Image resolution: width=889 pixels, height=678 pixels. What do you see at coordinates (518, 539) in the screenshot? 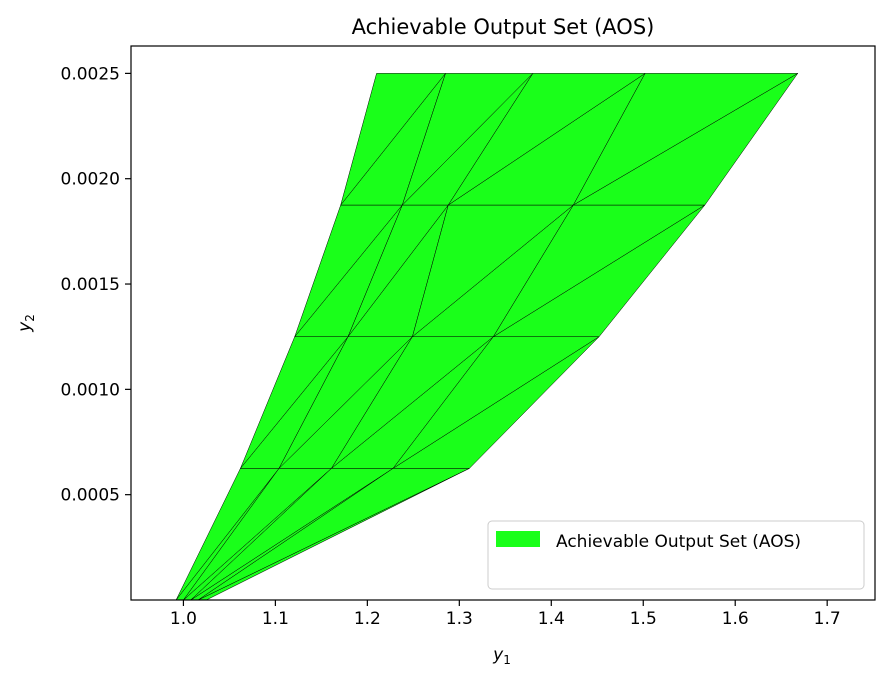
I see `legend-swatch` at bounding box center [518, 539].